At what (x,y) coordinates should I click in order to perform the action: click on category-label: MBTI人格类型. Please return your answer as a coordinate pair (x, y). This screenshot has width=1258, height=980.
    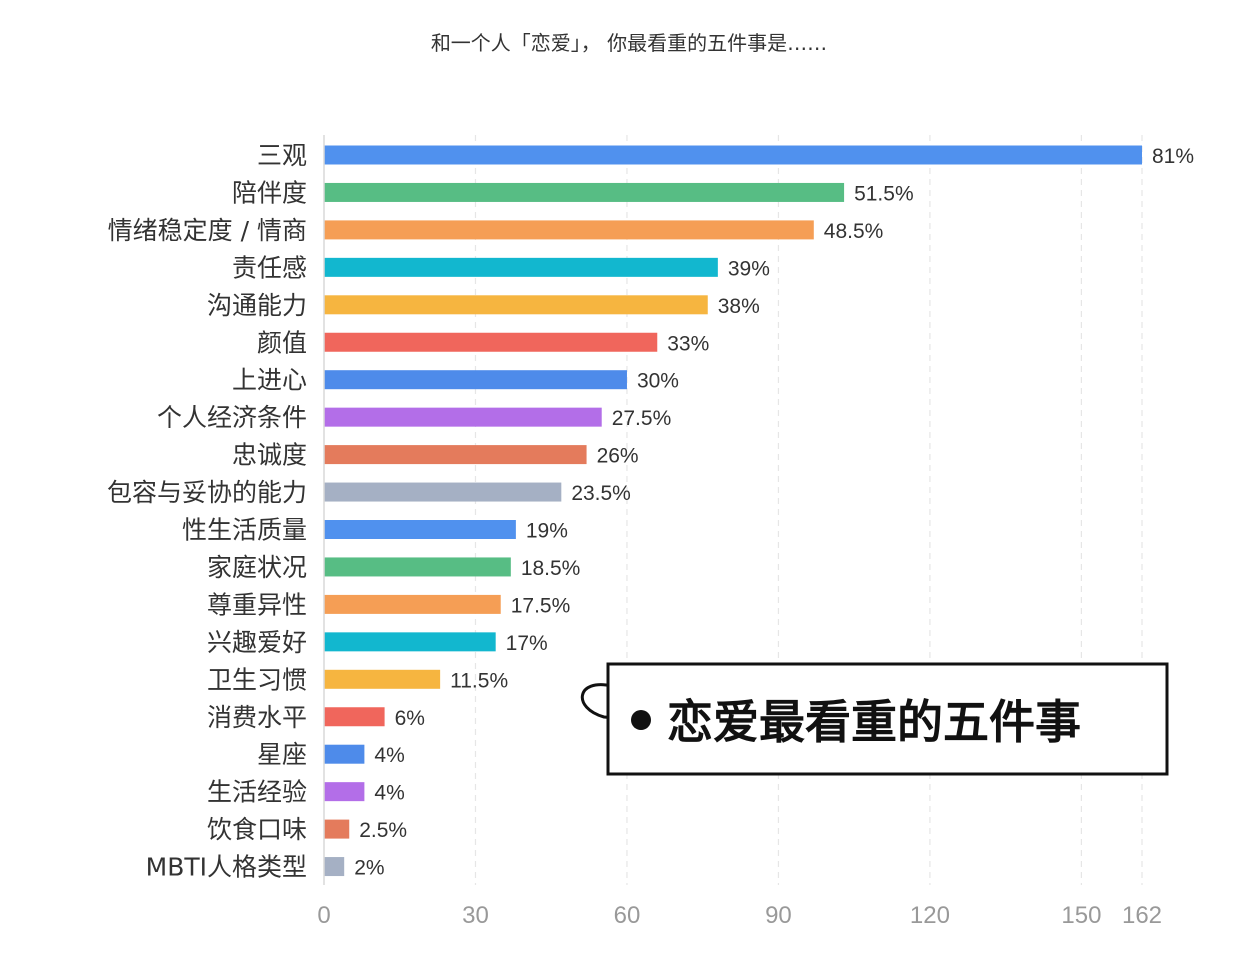
    Looking at the image, I should click on (226, 867).